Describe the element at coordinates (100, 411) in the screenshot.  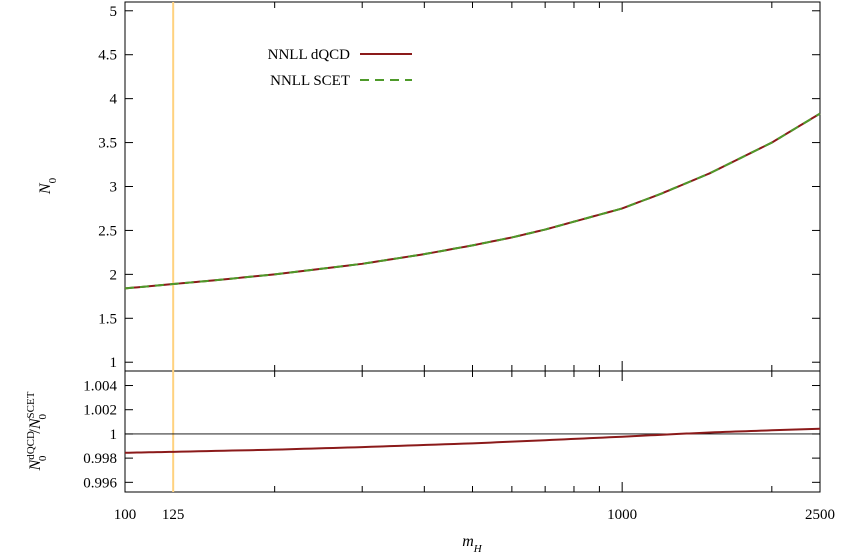
I see `bottom-y-tick-label: 1.002` at that location.